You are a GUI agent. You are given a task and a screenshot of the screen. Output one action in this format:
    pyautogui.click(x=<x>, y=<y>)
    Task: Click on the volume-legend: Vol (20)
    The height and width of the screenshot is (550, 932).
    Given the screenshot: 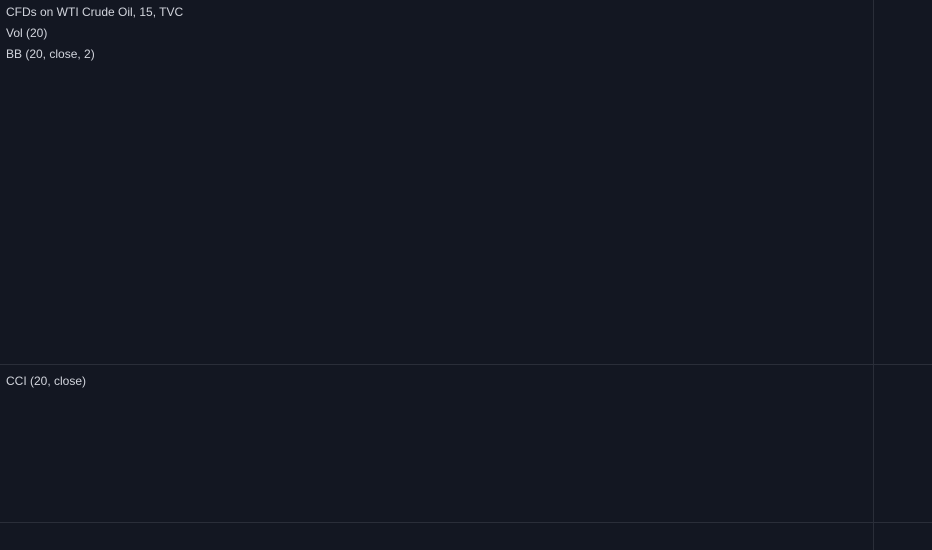 What is the action you would take?
    pyautogui.click(x=26, y=33)
    